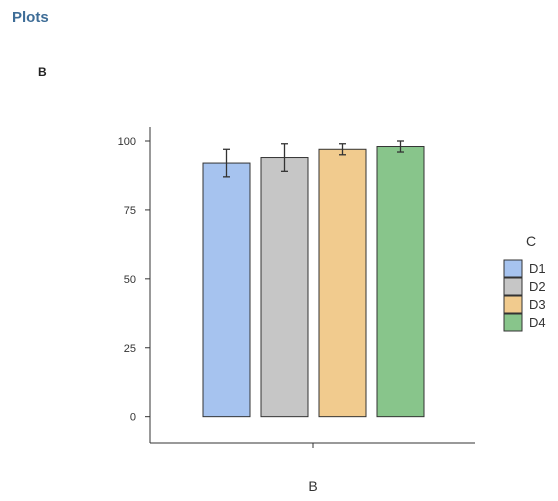 This screenshot has width=558, height=501. Describe the element at coordinates (312, 486) in the screenshot. I see `x-axis-title: B` at that location.